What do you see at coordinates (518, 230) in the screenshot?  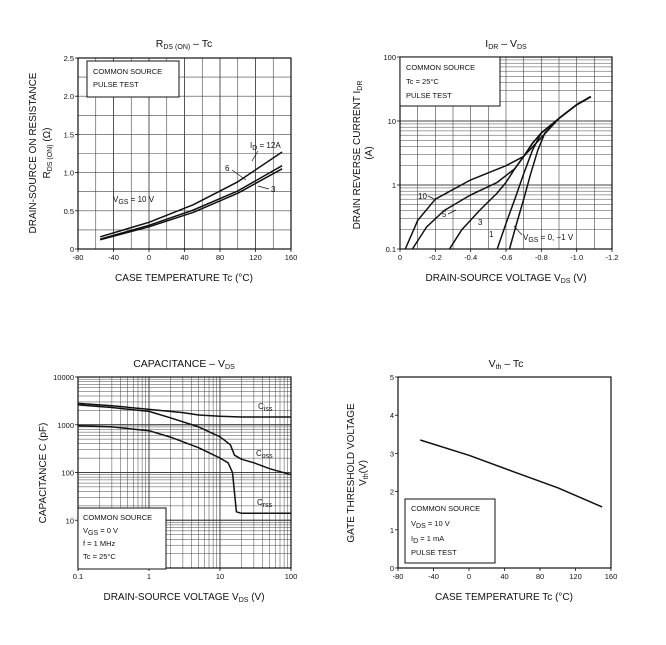 I see `idr-vgs-leader` at bounding box center [518, 230].